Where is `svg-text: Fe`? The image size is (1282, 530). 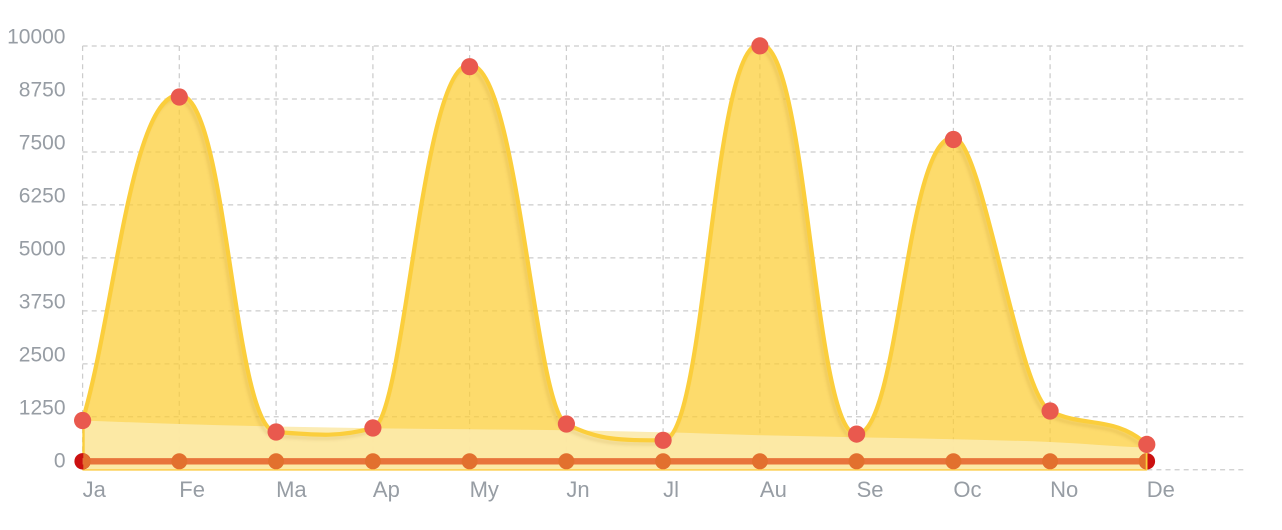 svg-text: Fe is located at coordinates (192, 489).